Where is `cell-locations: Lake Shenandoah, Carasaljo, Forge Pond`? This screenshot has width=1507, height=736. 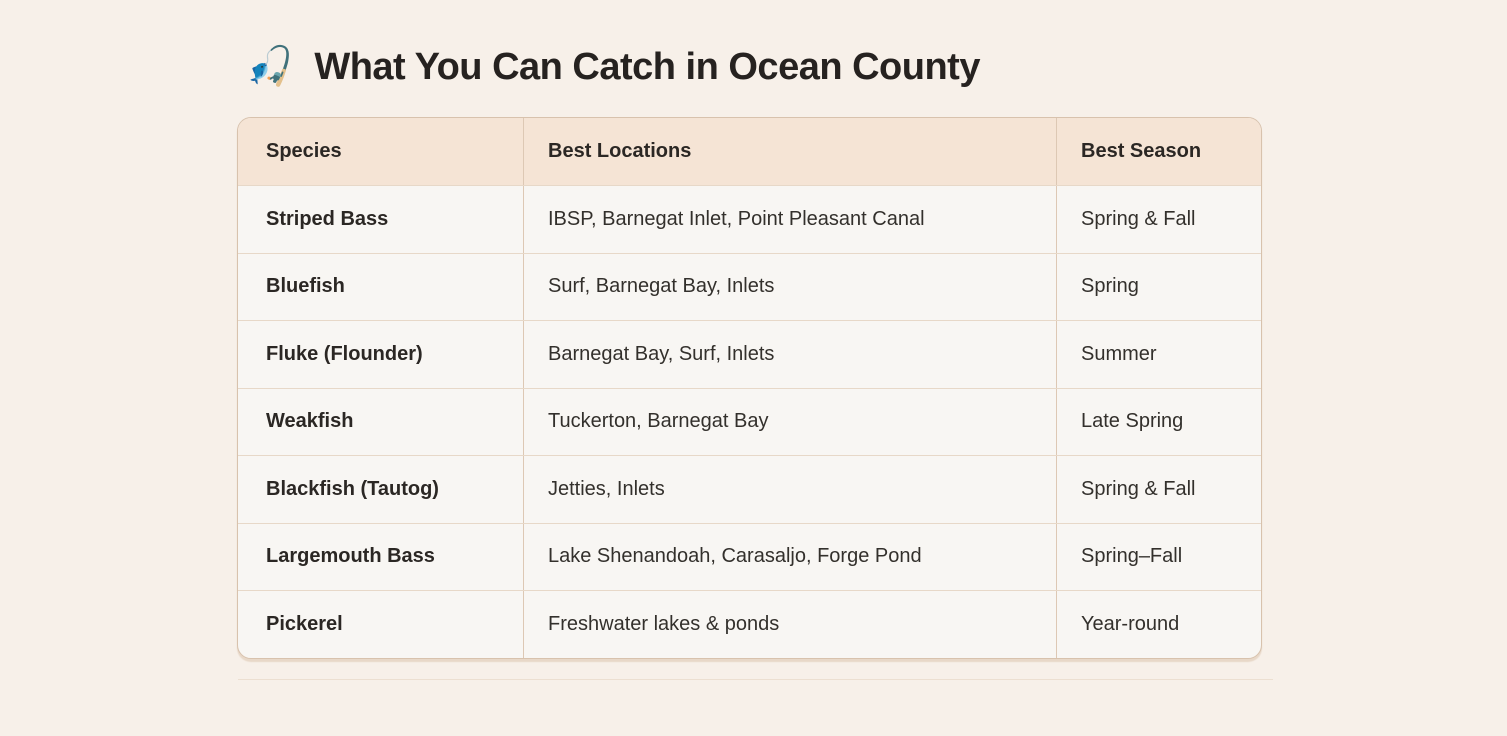
cell-locations: Lake Shenandoah, Carasaljo, Forge Pond is located at coordinates (789, 556).